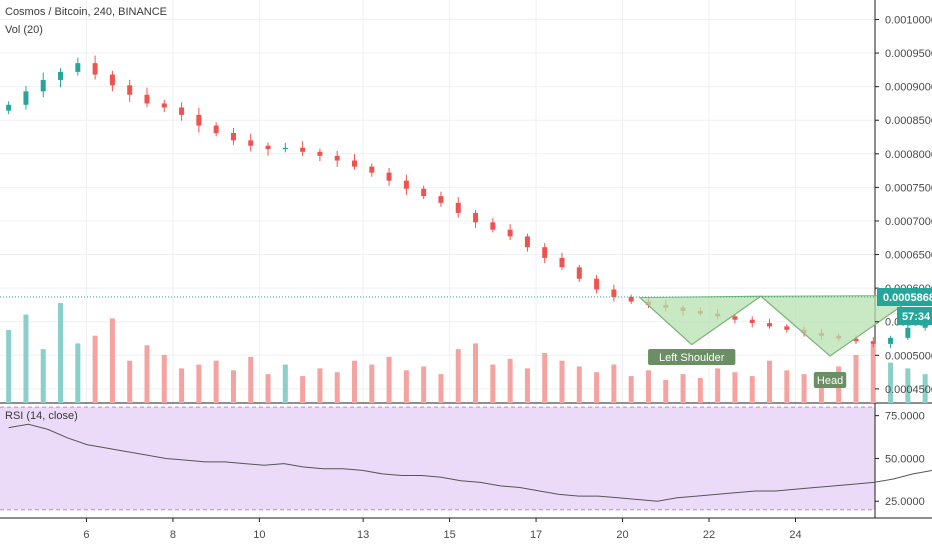 This screenshot has width=932, height=550. I want to click on rsi-axis-label: 25.0000, so click(905, 502).